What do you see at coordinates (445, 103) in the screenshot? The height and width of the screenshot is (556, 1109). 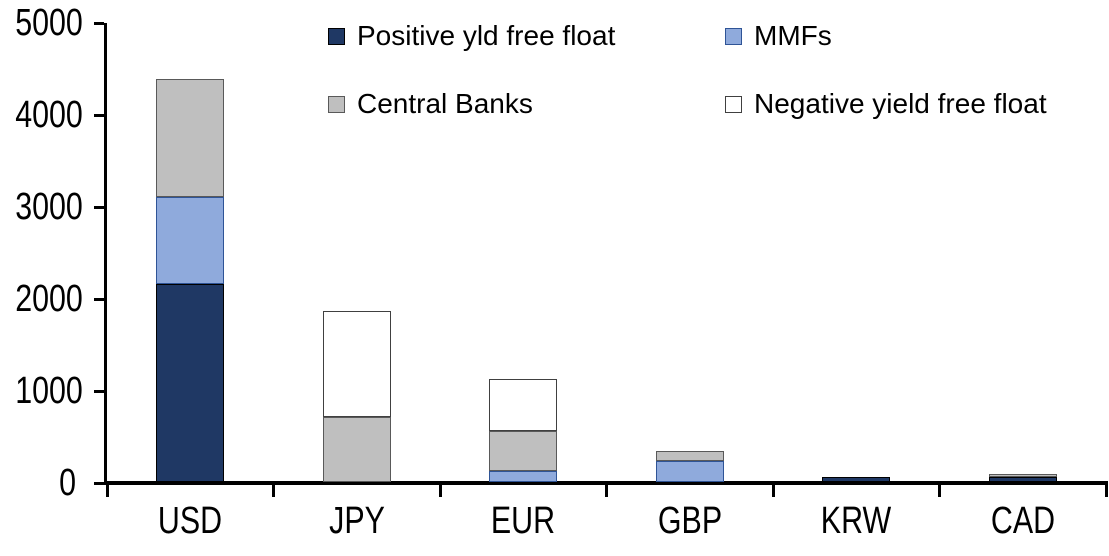 I see `legend-label: Central Banks` at bounding box center [445, 103].